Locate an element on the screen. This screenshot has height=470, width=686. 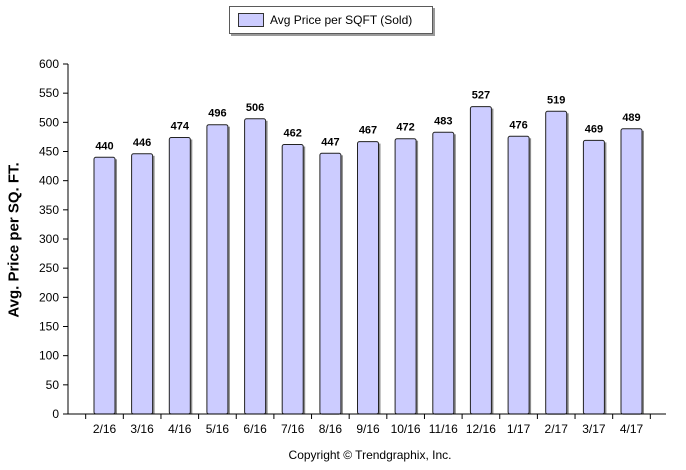
y-tick-label: 300 is located at coordinates (49, 239).